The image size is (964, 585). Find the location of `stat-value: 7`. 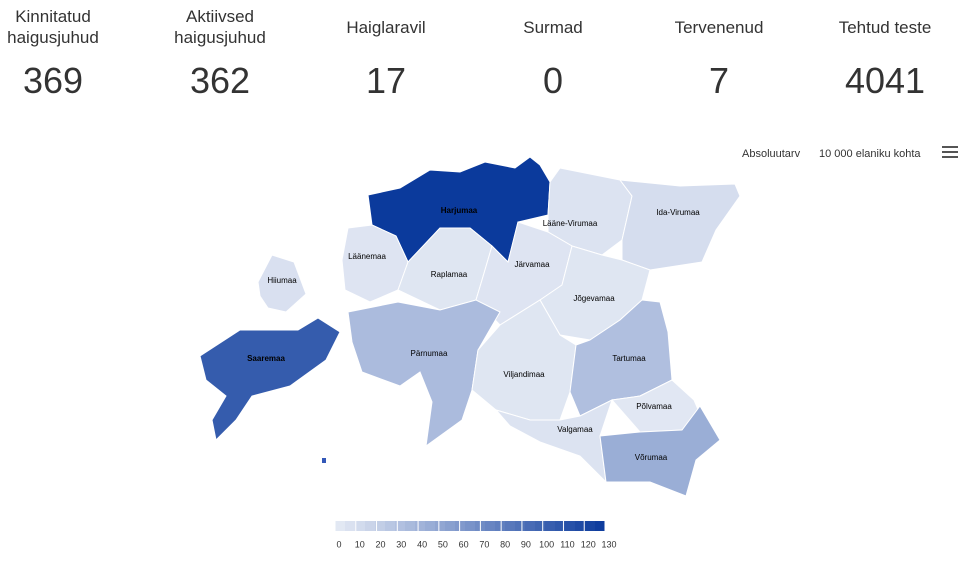

stat-value: 7 is located at coordinates (719, 80).